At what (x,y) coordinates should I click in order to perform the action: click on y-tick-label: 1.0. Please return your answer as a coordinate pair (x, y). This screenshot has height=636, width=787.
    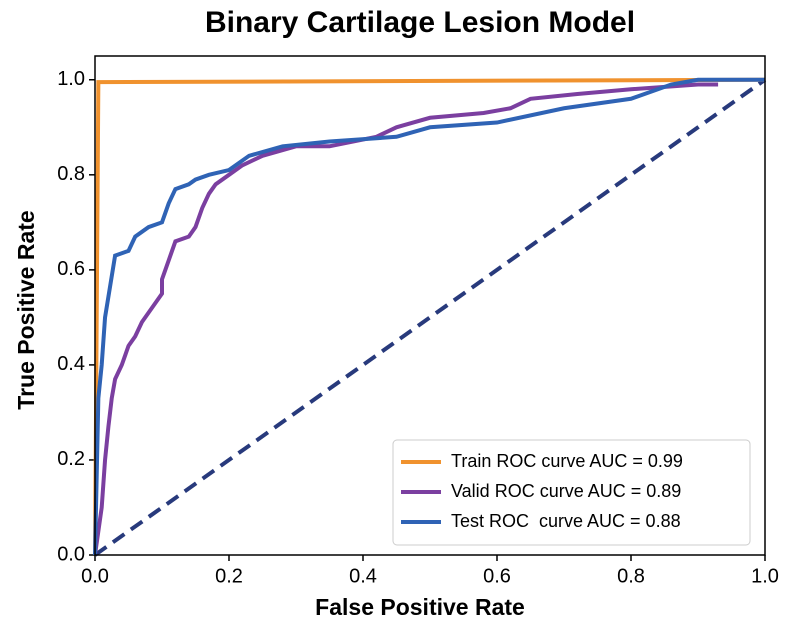
    Looking at the image, I should click on (71, 79).